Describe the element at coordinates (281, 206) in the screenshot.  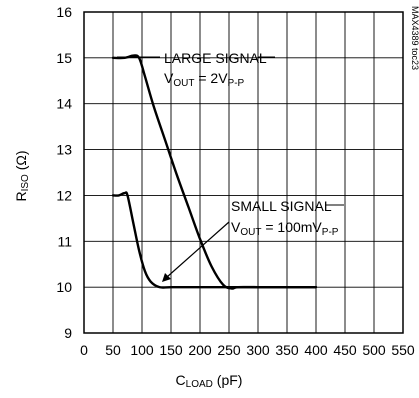
I see `small-signal-label: SMALL SIGNAL` at that location.